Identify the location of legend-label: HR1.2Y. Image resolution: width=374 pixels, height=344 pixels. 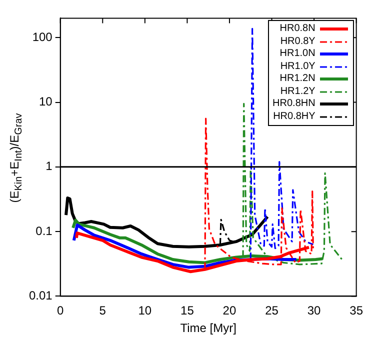
(298, 92).